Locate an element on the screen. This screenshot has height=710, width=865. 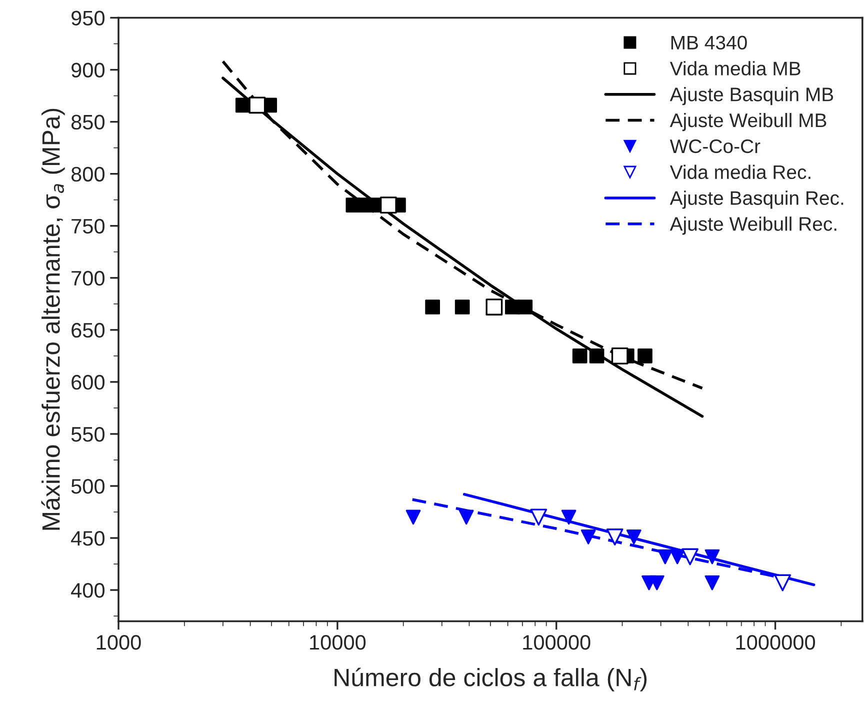
legend-label: Vida media MB is located at coordinates (735, 68).